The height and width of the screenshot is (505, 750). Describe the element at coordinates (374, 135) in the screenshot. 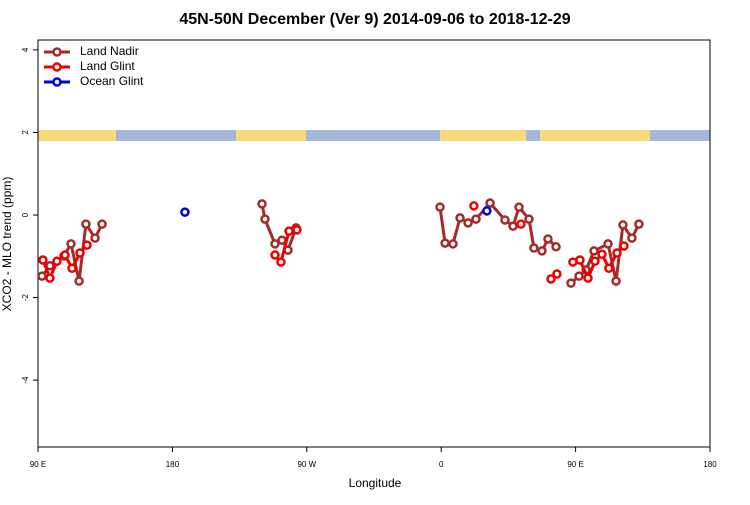

I see `land-strip` at that location.